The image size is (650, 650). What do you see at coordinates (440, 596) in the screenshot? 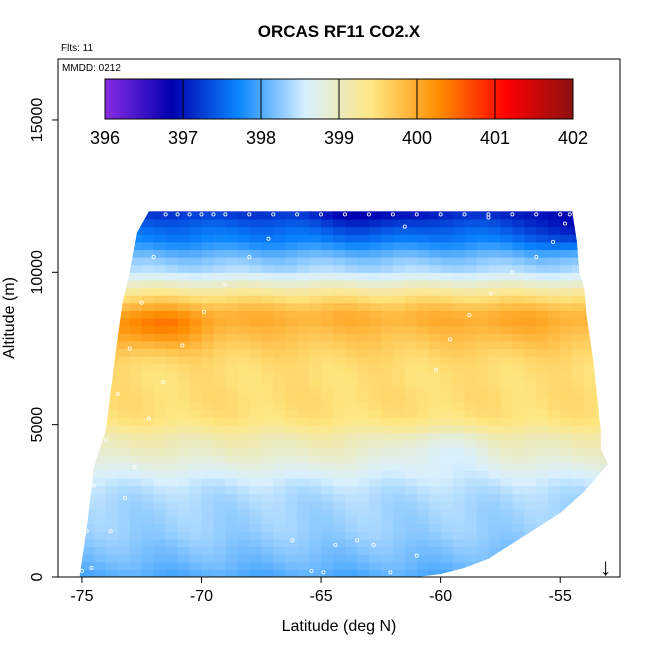
I see `x-tick-label: -60` at bounding box center [440, 596].